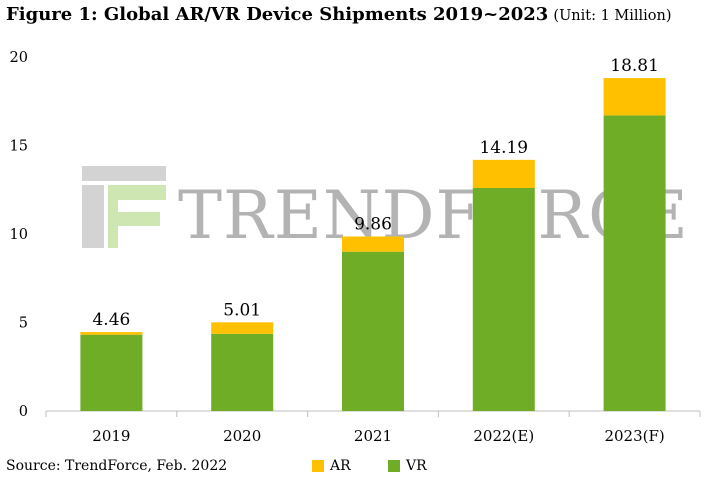 This screenshot has height=481, width=708. I want to click on y-tick-label: 0, so click(23, 412).